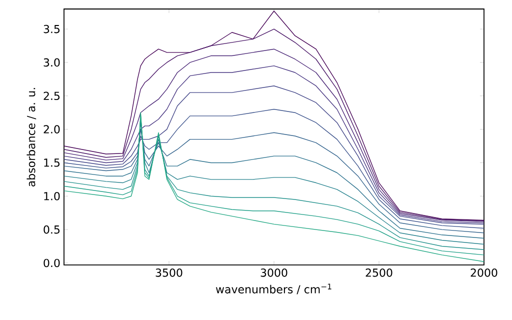  I want to click on y-axis-title: absorbance / a. u., so click(31, 137).